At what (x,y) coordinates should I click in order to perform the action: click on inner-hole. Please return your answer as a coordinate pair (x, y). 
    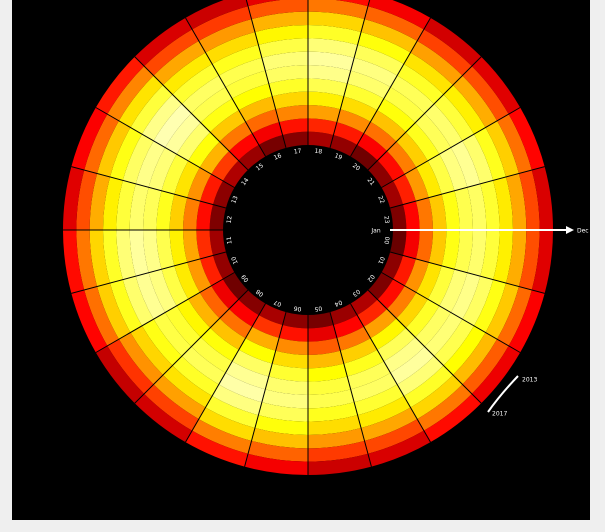
    Looking at the image, I should click on (308, 230).